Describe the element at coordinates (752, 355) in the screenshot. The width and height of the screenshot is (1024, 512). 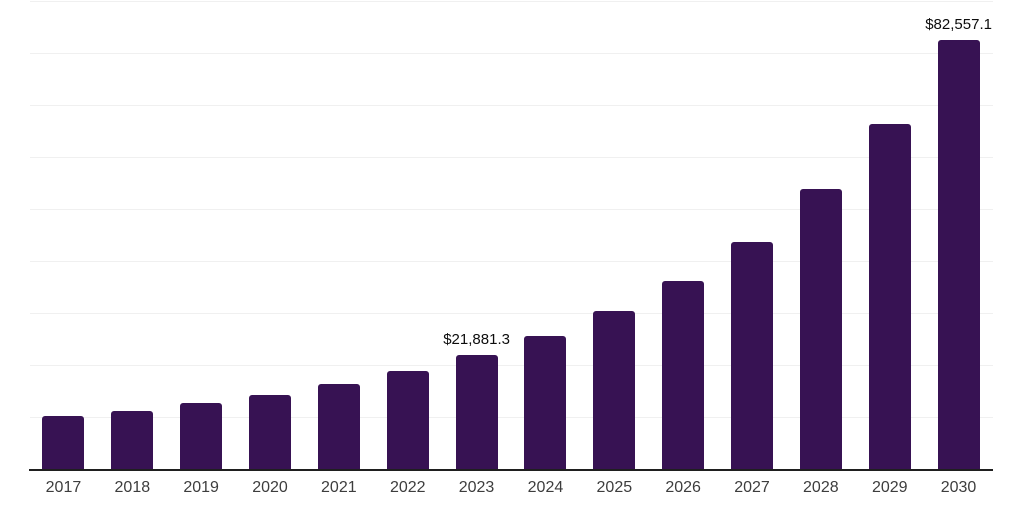
I see `bar-2027` at that location.